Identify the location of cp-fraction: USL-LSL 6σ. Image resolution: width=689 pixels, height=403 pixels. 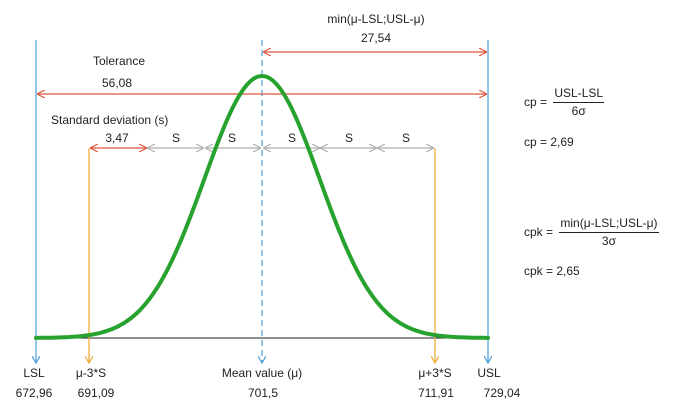
(579, 102).